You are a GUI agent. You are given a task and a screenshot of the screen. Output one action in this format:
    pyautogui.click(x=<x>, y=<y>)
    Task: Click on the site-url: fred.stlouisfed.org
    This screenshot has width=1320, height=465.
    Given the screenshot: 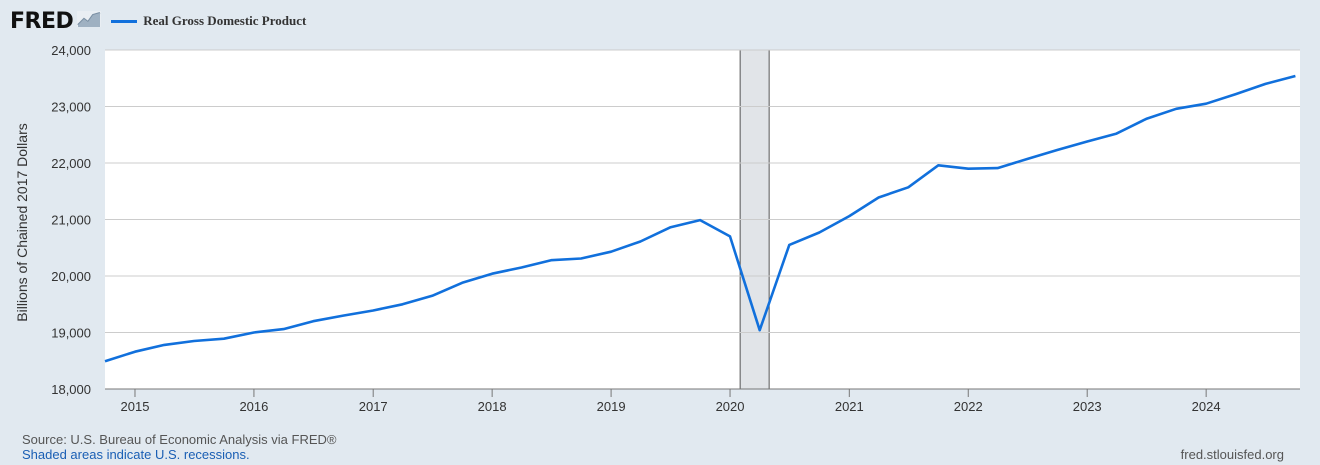 What is the action you would take?
    pyautogui.click(x=1232, y=454)
    